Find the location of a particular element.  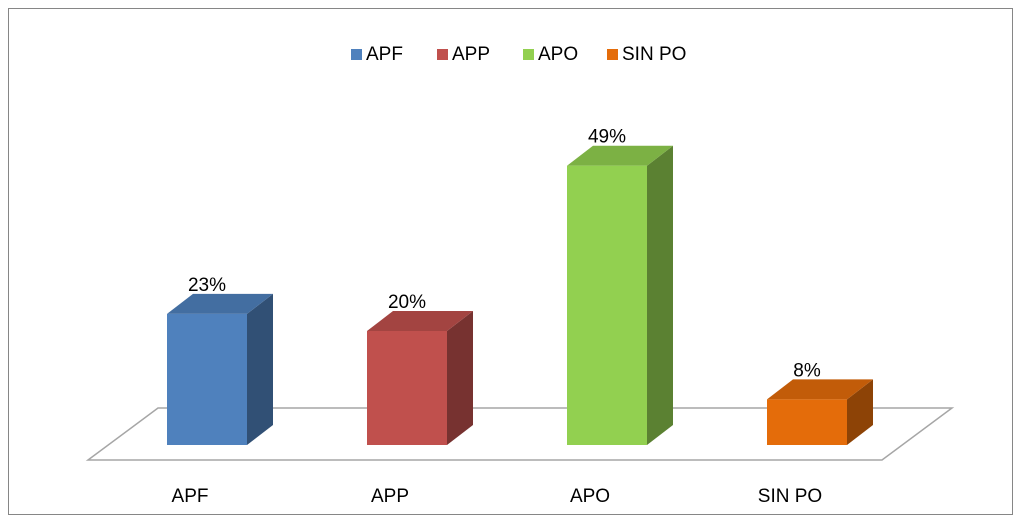

legend-label: APO is located at coordinates (558, 54).